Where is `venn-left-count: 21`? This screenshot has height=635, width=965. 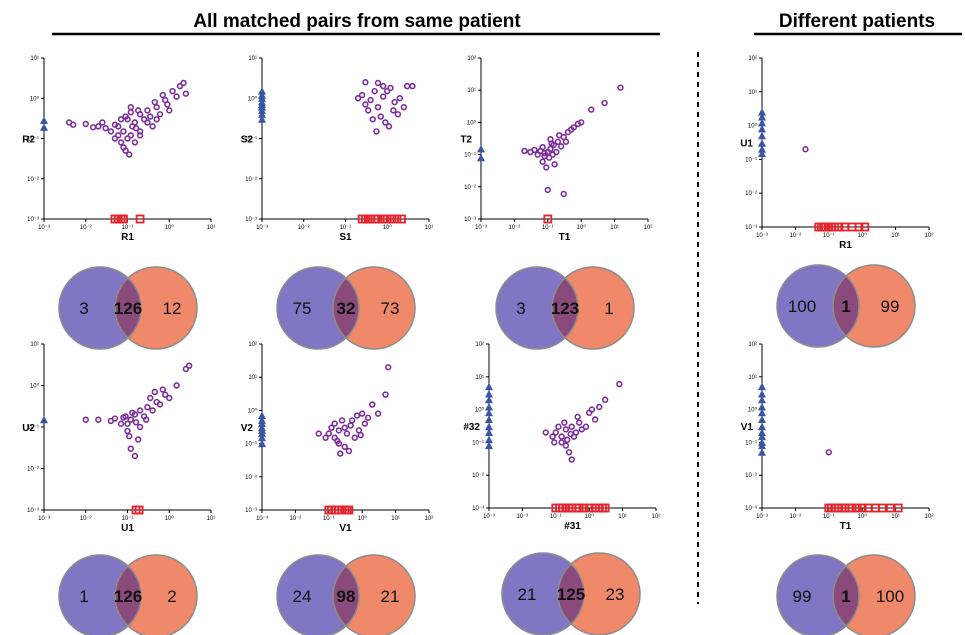 venn-left-count: 21 is located at coordinates (527, 594).